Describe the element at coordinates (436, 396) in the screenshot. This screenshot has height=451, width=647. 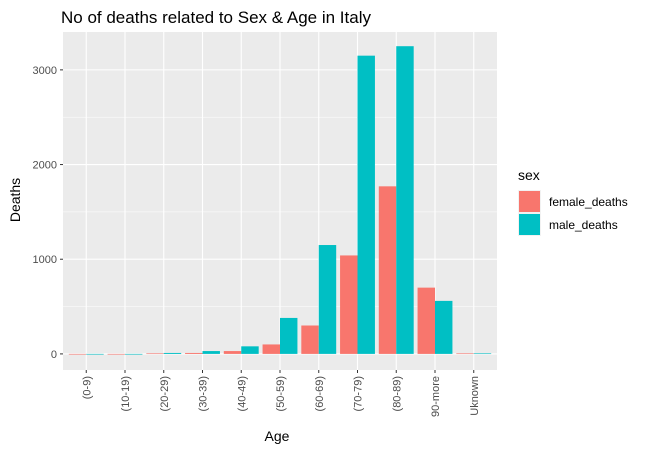
I see `x-tick-label: 90-more` at that location.